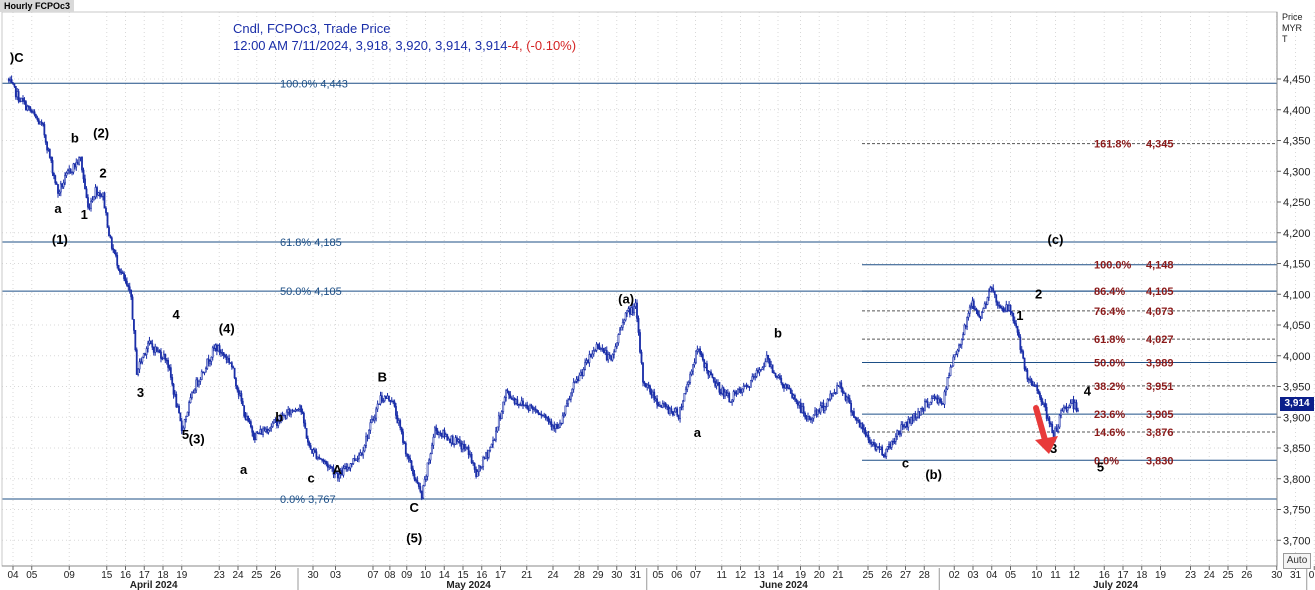 The height and width of the screenshot is (590, 1315). Describe the element at coordinates (1297, 480) in the screenshot. I see `y-tick-label: 3,800` at that location.